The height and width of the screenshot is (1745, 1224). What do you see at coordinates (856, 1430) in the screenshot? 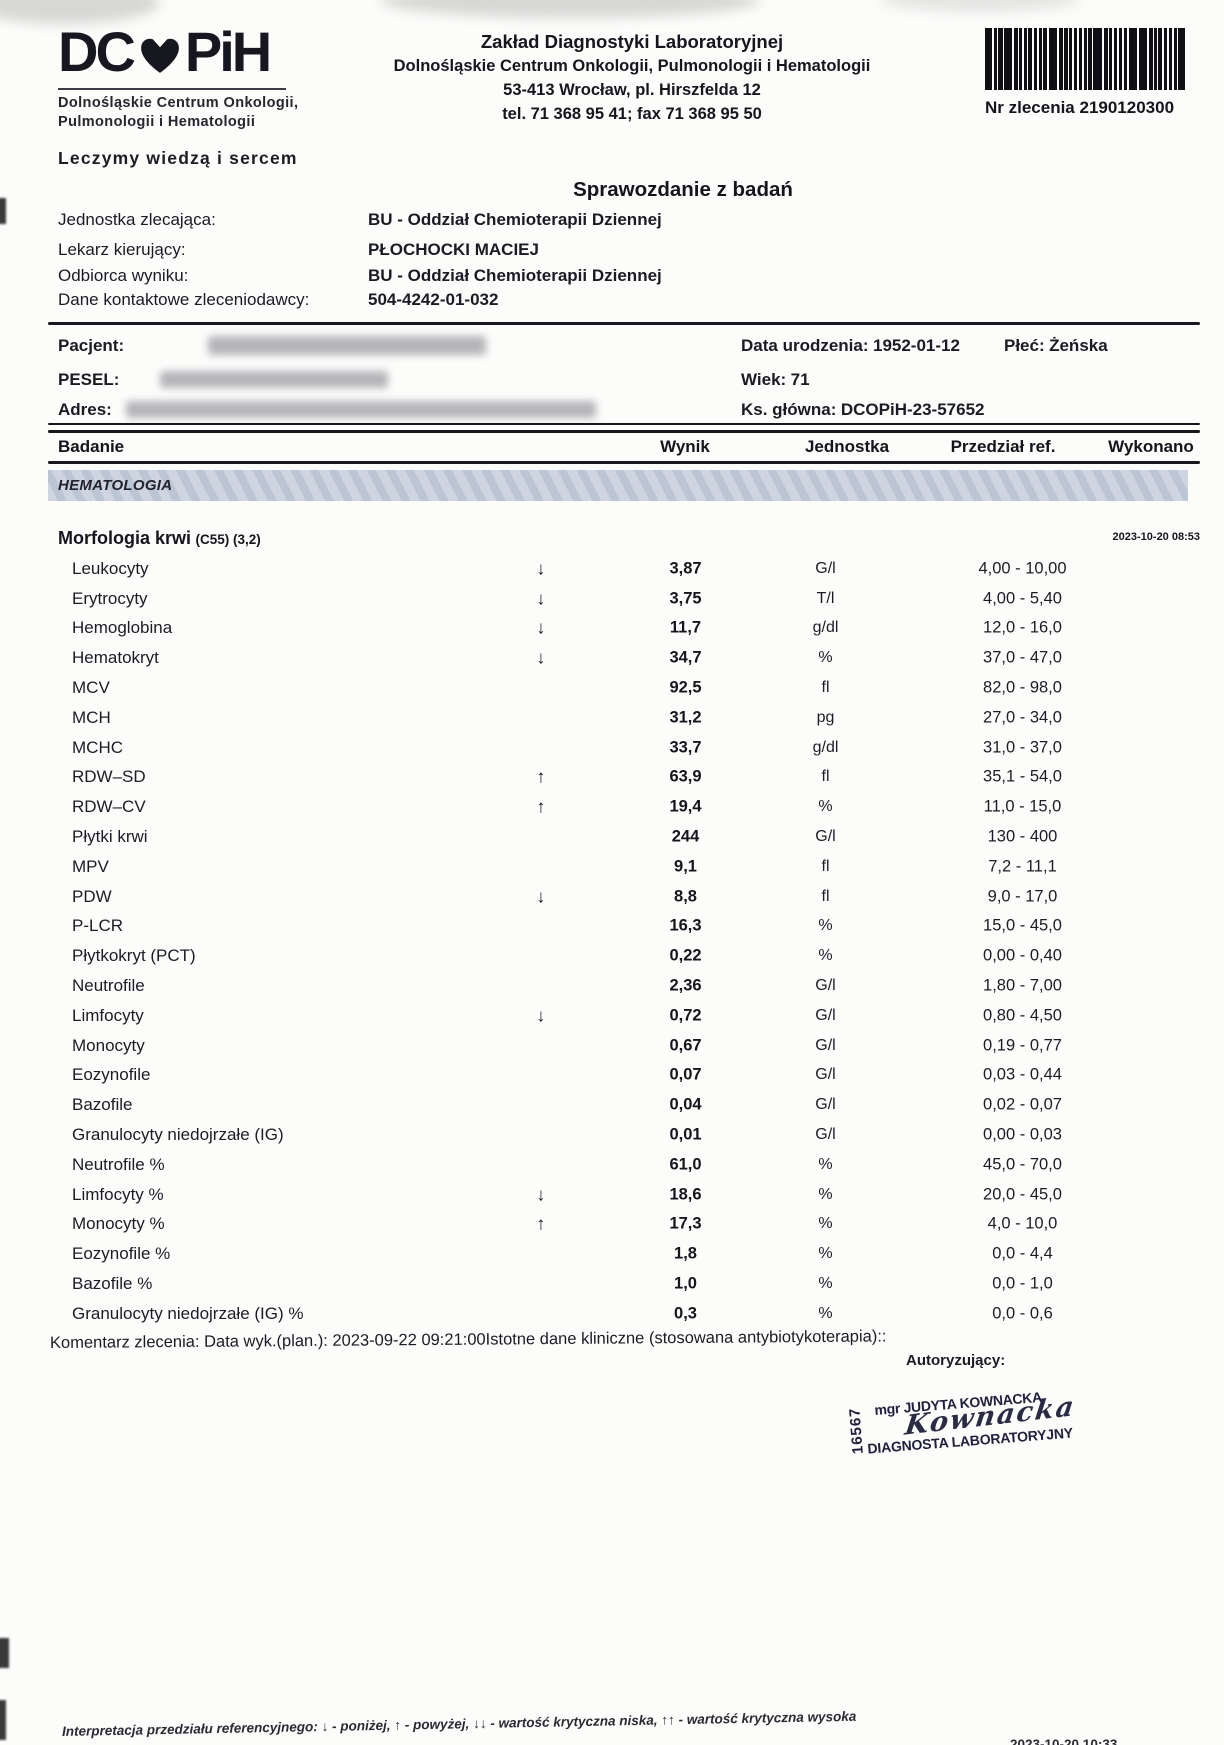
I see `stamp-number: 16567` at bounding box center [856, 1430].